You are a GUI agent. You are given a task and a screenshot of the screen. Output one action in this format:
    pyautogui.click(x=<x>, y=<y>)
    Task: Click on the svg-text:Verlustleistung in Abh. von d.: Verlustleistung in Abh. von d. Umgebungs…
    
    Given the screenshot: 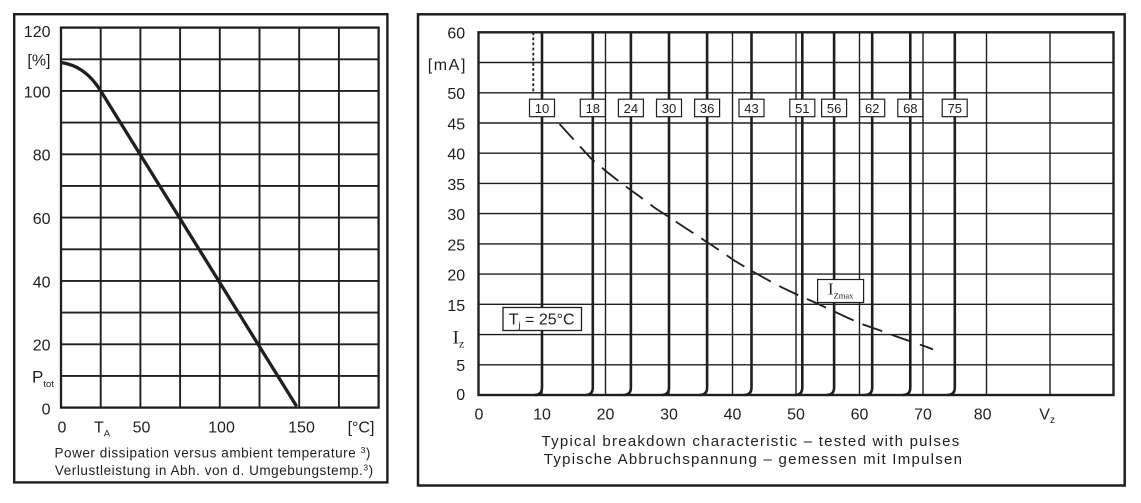 What is the action you would take?
    pyautogui.click(x=214, y=471)
    